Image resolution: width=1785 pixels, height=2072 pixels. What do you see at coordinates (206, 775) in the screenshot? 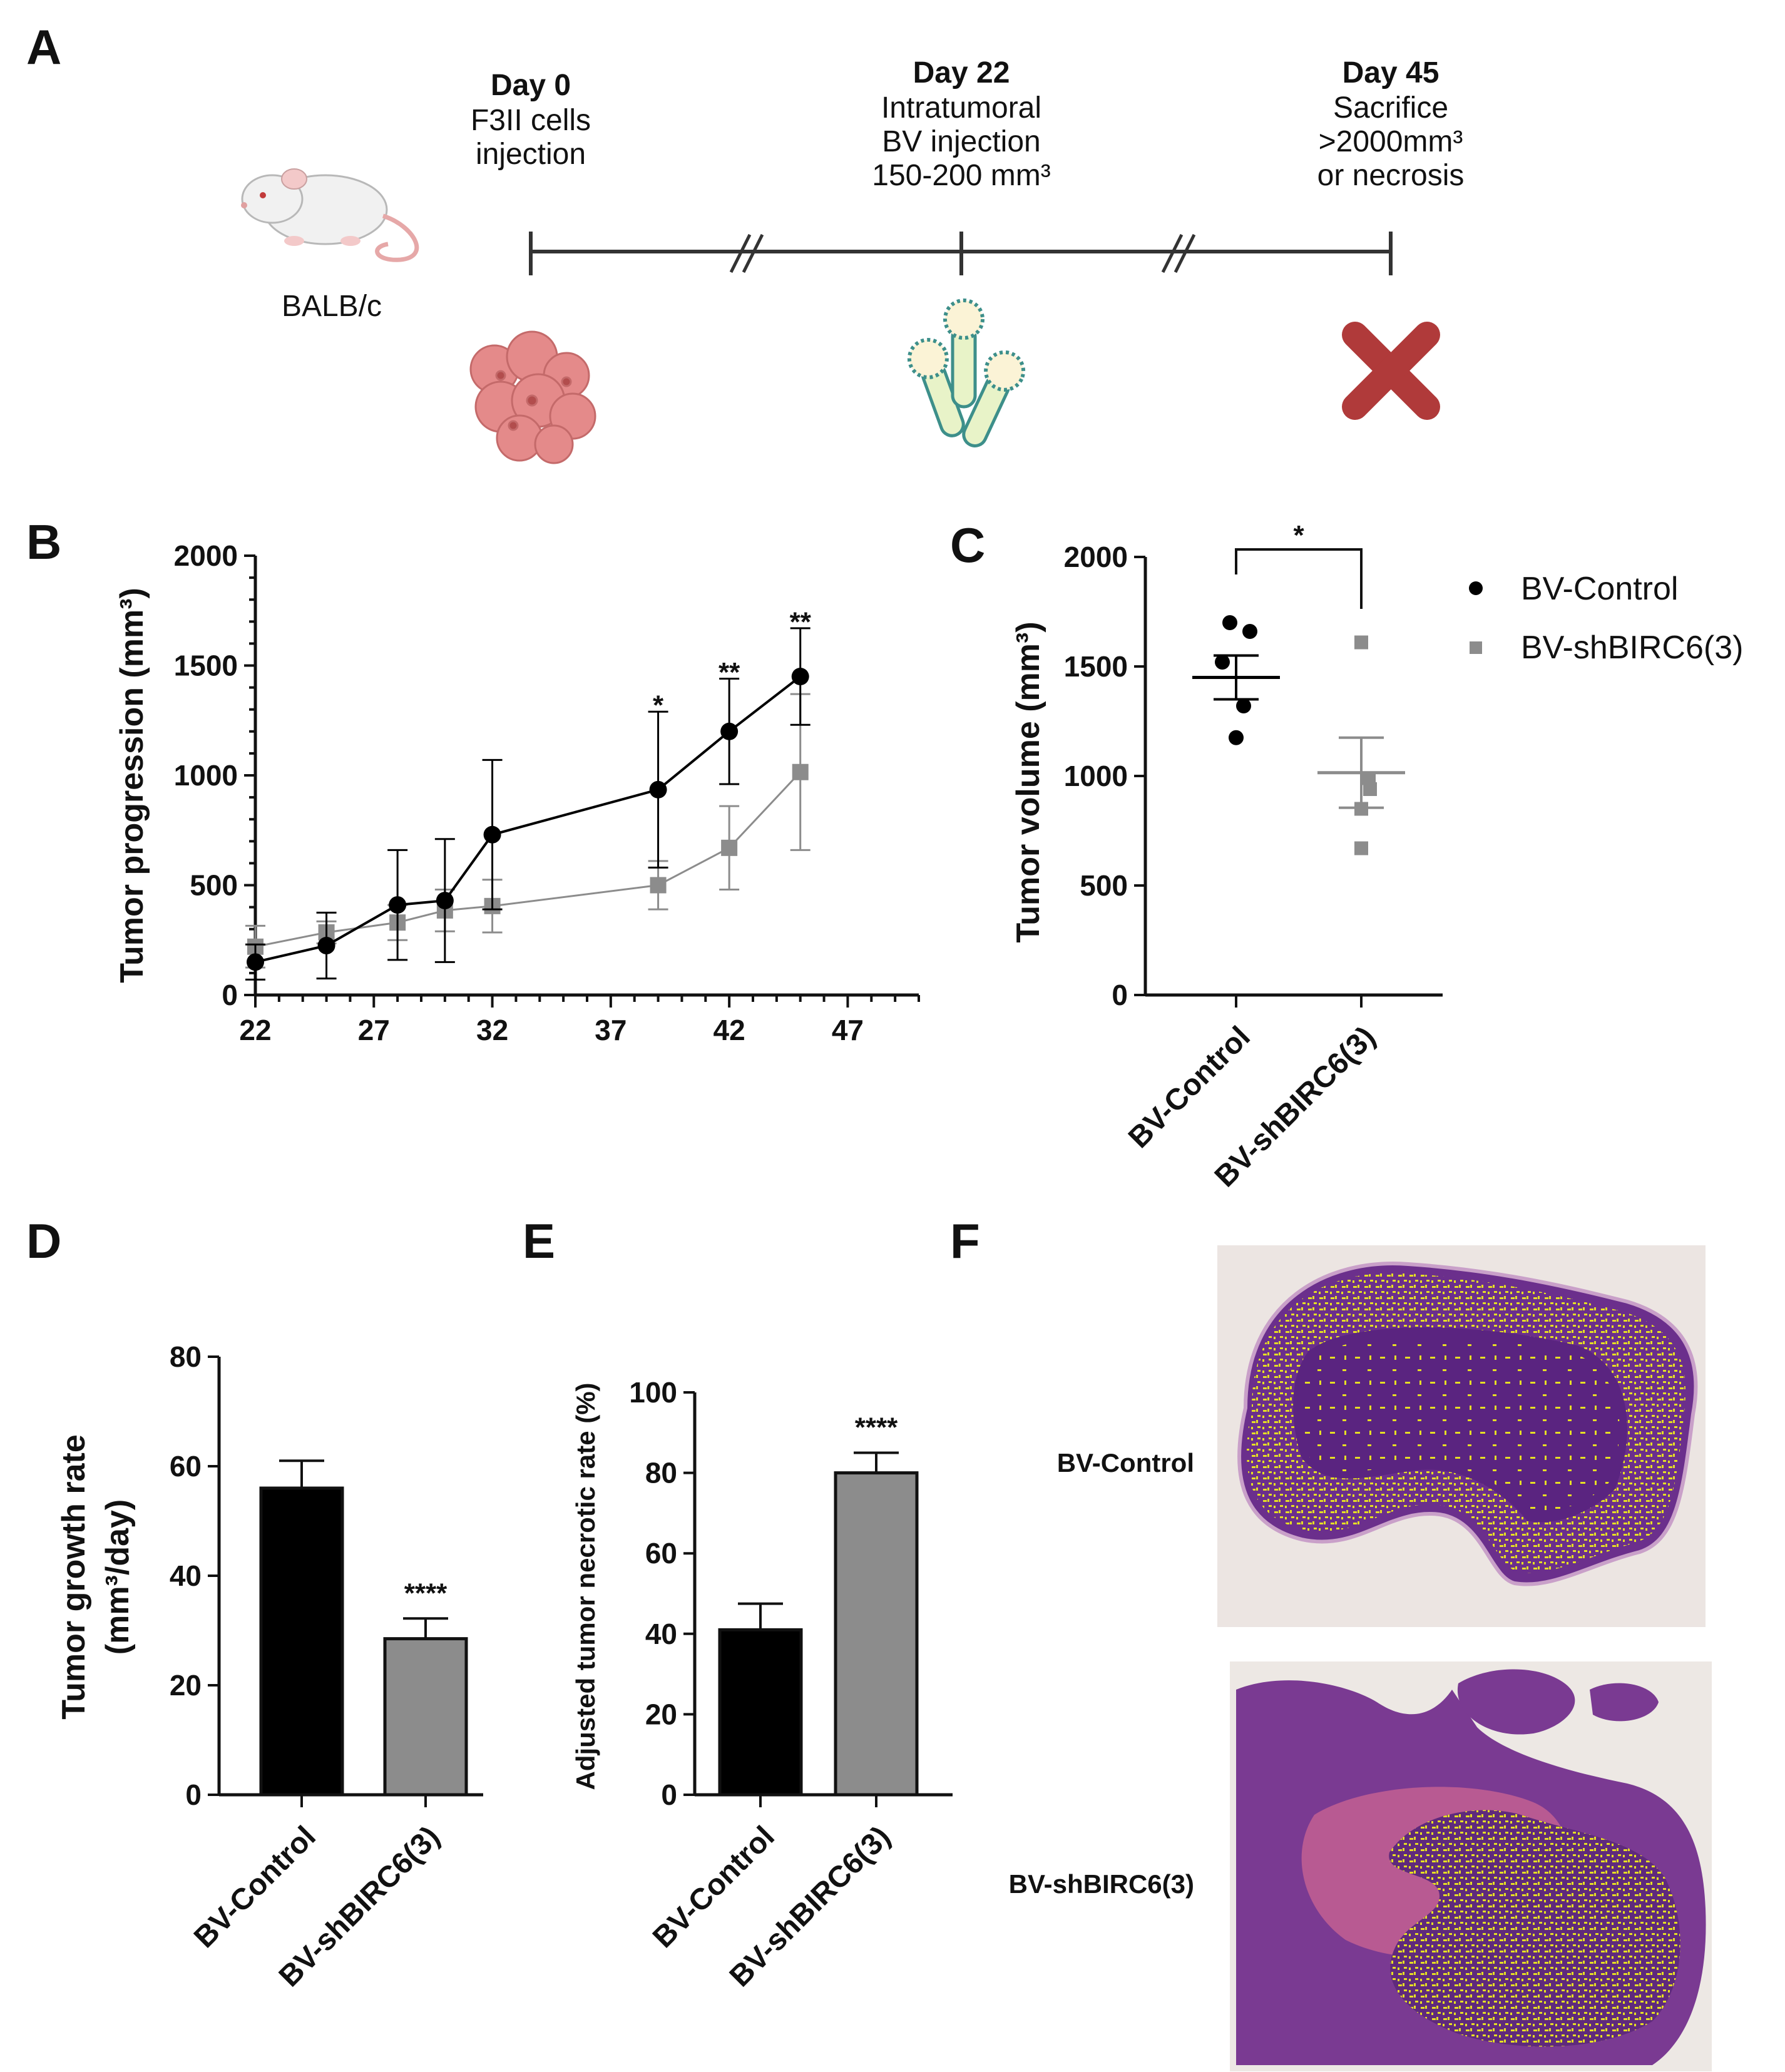
I see `b-y-tick-label: 1000` at bounding box center [206, 775].